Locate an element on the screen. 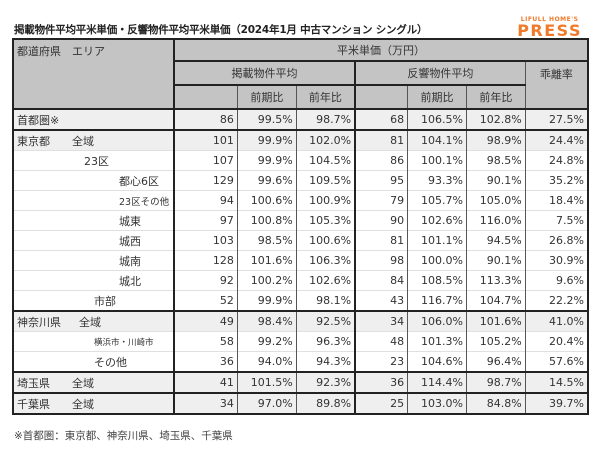 The width and height of the screenshot is (600, 450). response-yoy: 96.4% is located at coordinates (496, 361).